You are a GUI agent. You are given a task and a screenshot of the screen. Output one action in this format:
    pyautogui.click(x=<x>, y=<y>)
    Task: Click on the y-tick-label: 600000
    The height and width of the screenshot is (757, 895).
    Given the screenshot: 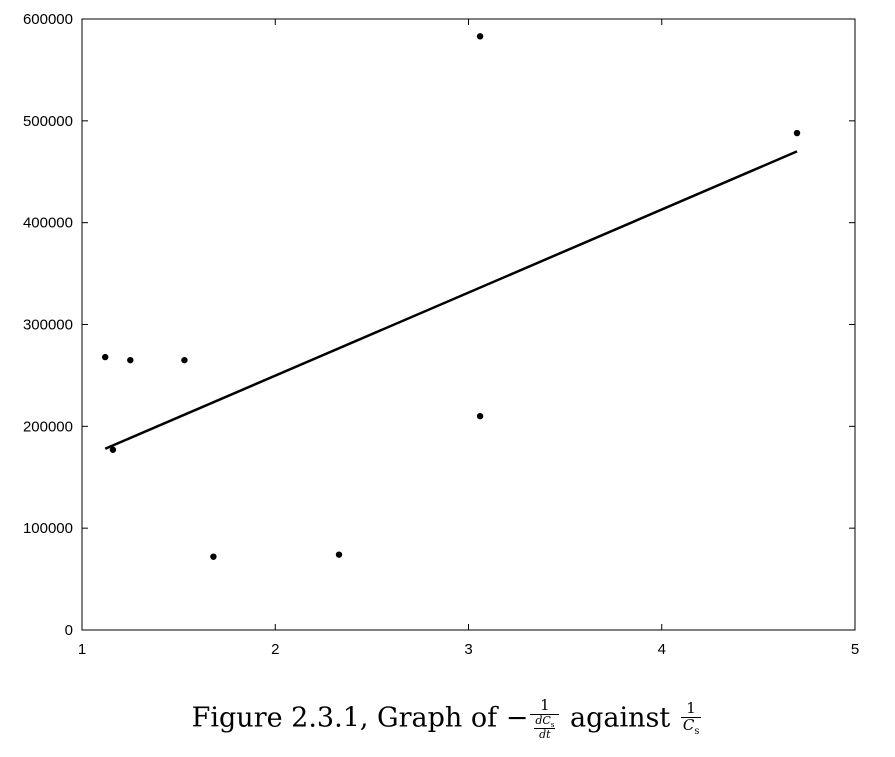 What is the action you would take?
    pyautogui.click(x=48, y=19)
    